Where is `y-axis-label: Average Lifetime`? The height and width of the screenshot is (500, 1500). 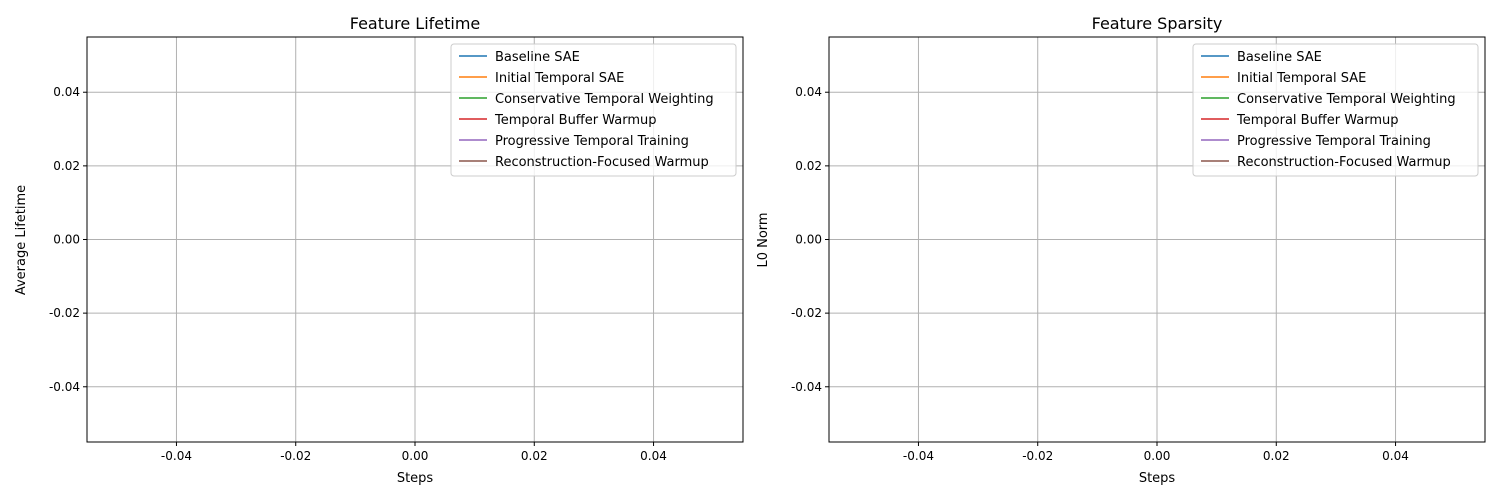
y-axis-label: Average Lifetime is located at coordinates (21, 240).